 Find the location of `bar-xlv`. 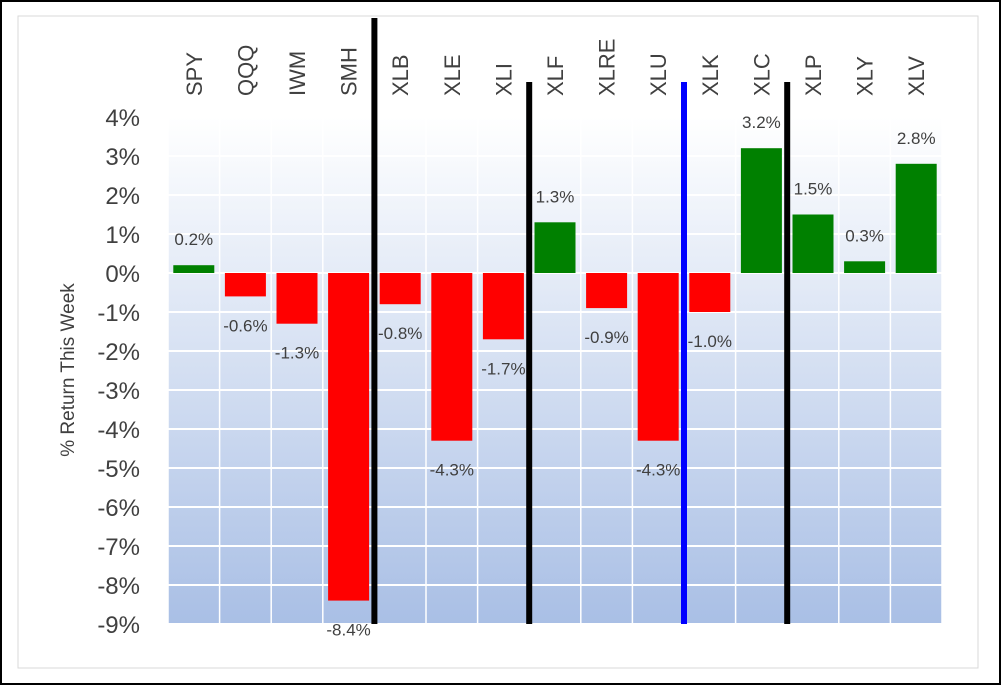

bar-xlv is located at coordinates (916, 218).